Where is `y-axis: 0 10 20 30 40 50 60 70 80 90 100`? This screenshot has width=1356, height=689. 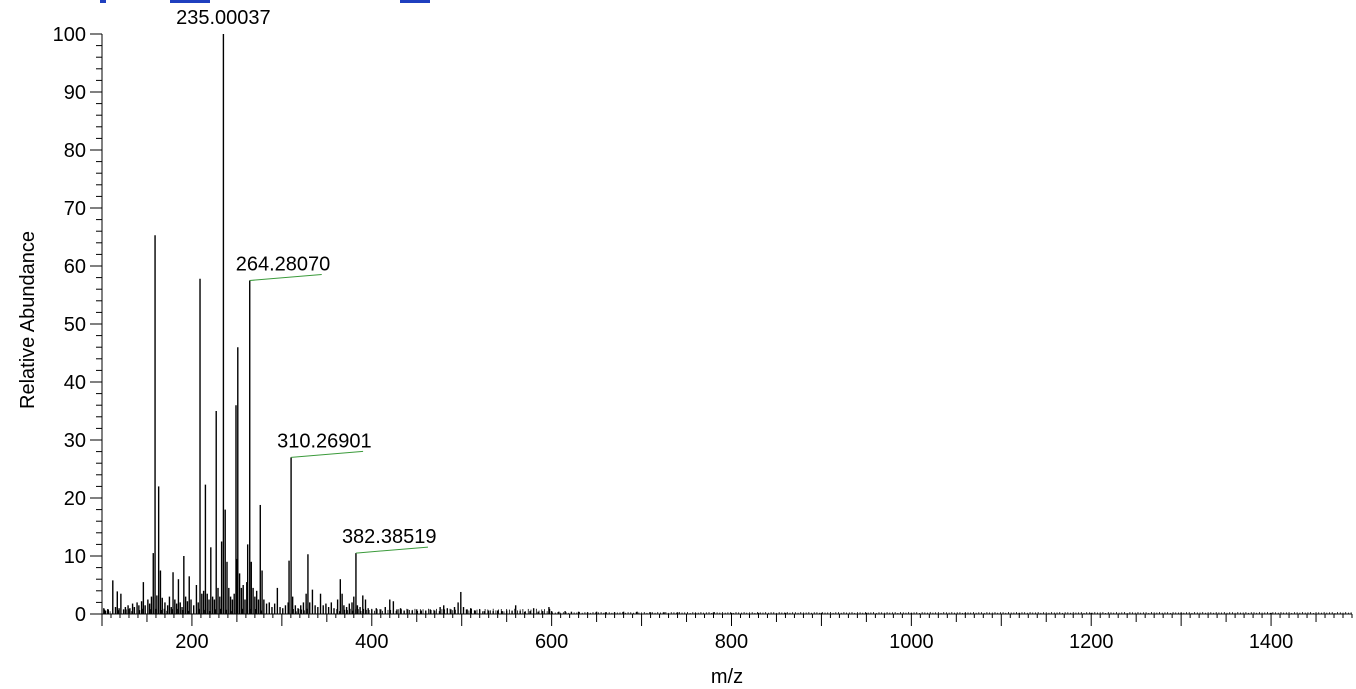 y-axis: 0 10 20 30 40 50 60 70 80 90 100 is located at coordinates (78, 325).